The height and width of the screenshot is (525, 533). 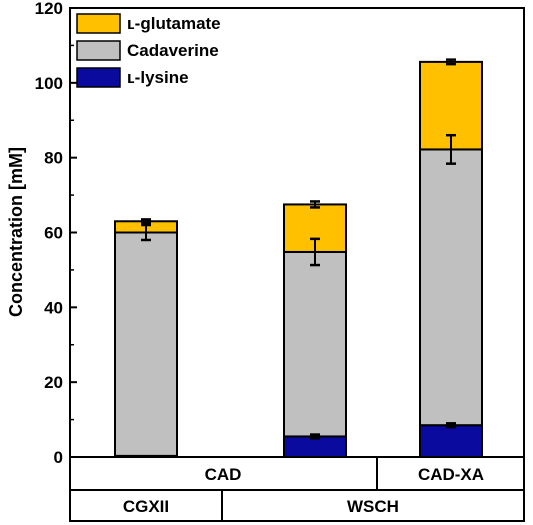 What do you see at coordinates (451, 441) in the screenshot?
I see `bar-segment--lysine` at bounding box center [451, 441].